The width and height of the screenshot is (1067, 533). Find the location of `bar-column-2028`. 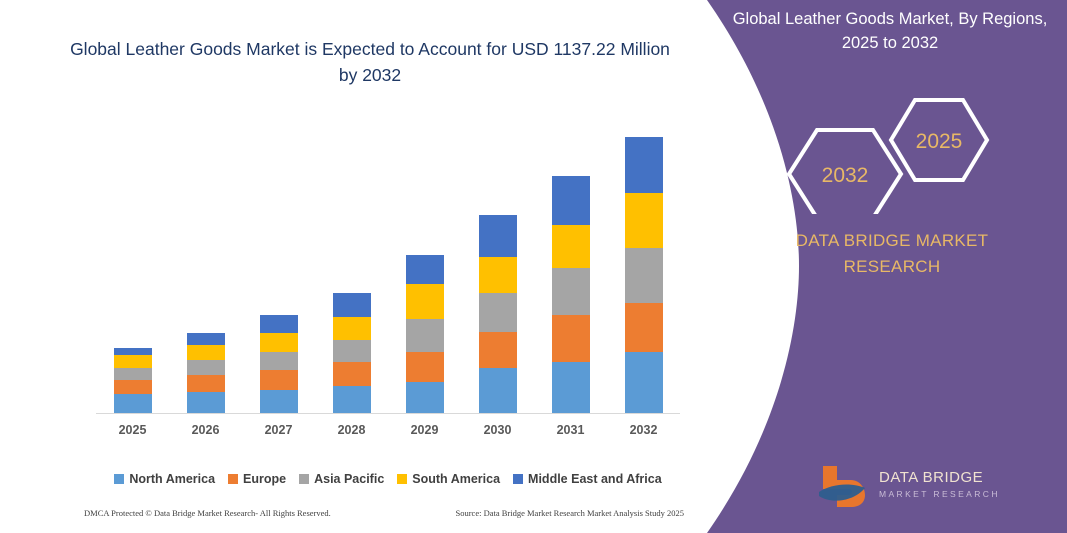

bar-column-2028 is located at coordinates (351, 353).